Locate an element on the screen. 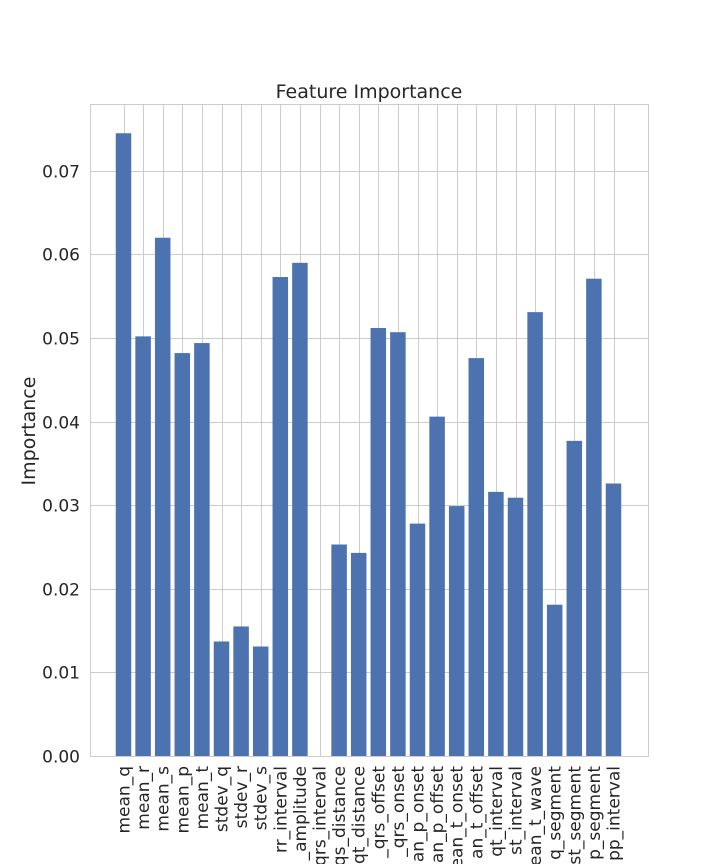 This screenshot has height=864, width=720. bar-qs_distance is located at coordinates (339, 650).